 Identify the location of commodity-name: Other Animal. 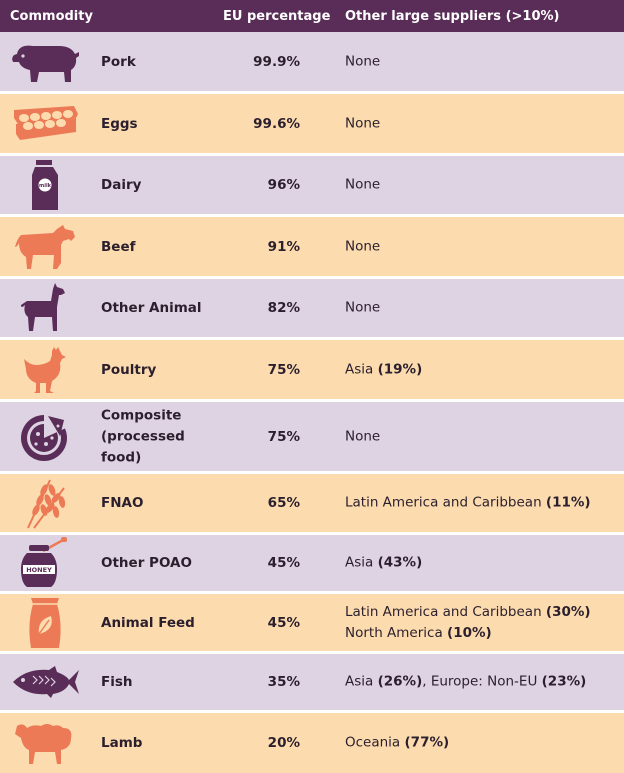
(151, 308).